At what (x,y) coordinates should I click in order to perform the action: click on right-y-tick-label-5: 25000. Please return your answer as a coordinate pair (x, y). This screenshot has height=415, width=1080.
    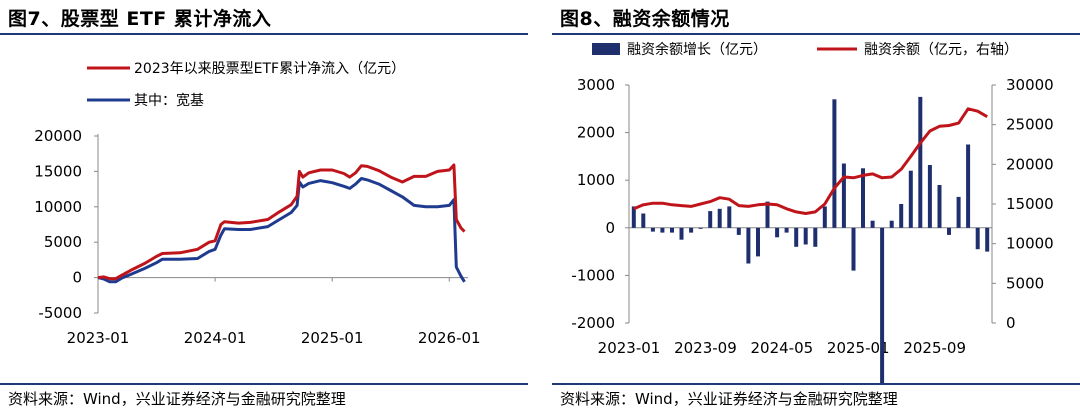
    Looking at the image, I should click on (1030, 125).